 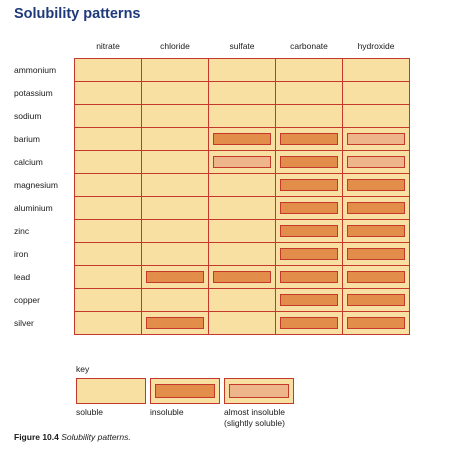 What do you see at coordinates (108, 45) in the screenshot?
I see `column-header: nitrate` at bounding box center [108, 45].